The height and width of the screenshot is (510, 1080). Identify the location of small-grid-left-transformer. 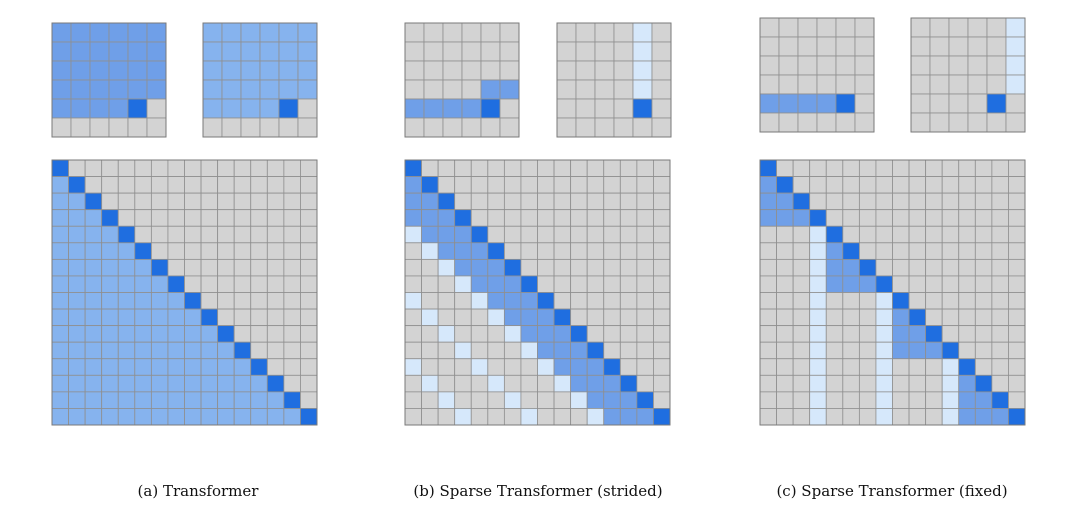
(109, 80).